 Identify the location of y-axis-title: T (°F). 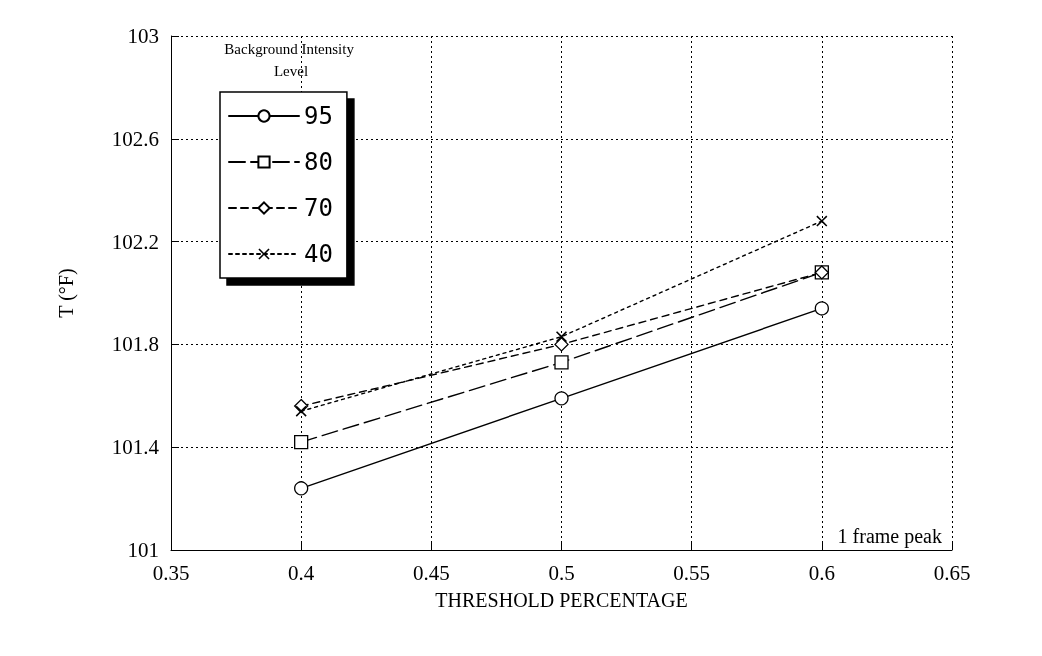
(66, 293).